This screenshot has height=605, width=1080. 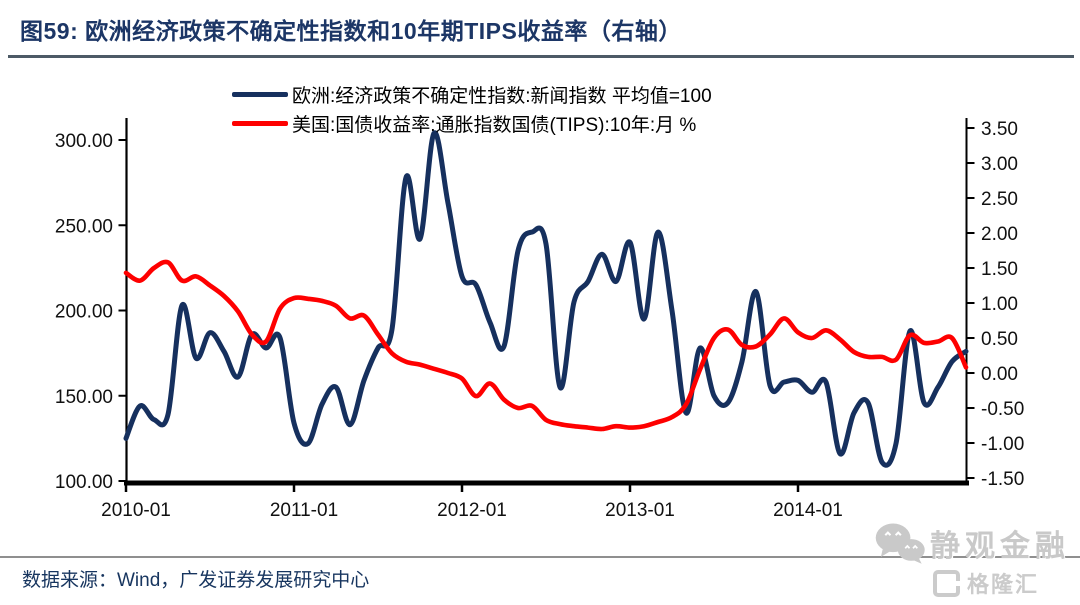 What do you see at coordinates (1002, 409) in the screenshot?
I see `right-axis-tick-label: -0.50` at bounding box center [1002, 409].